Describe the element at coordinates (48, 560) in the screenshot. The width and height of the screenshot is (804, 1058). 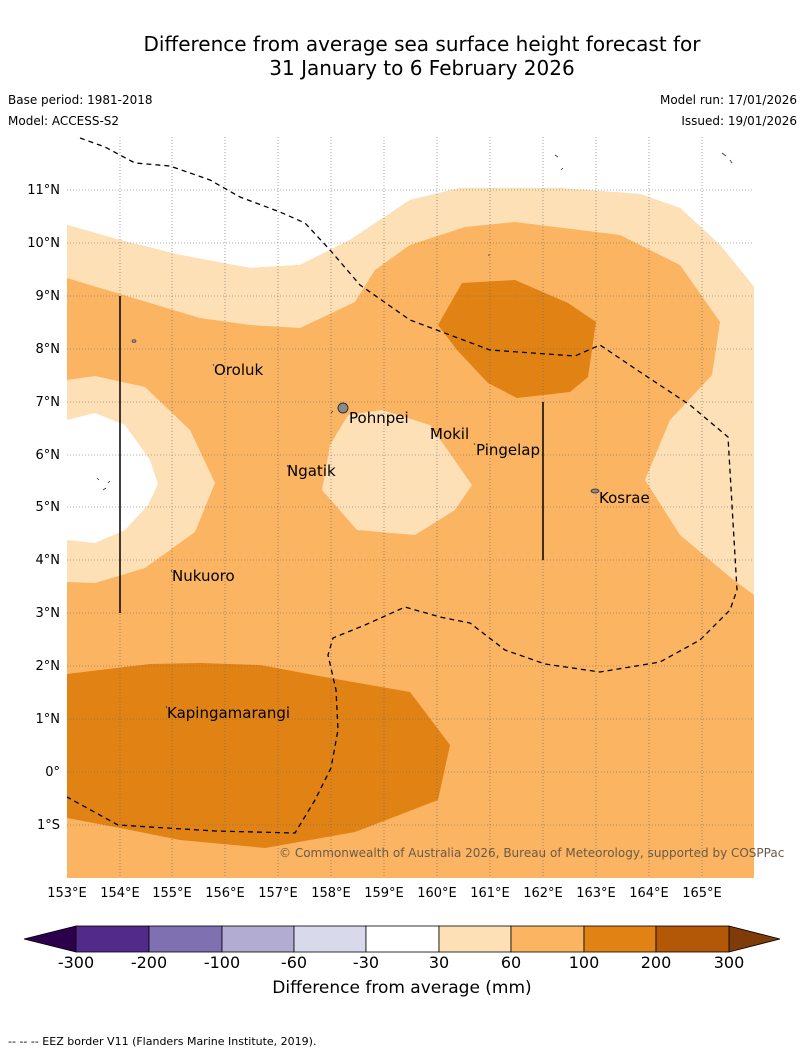
I see `lat-label: 4°N` at that location.